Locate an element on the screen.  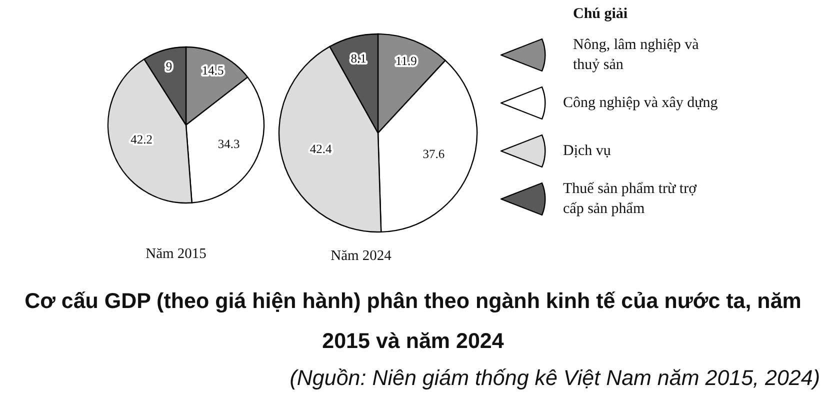
data-label: 34.3 is located at coordinates (229, 143).